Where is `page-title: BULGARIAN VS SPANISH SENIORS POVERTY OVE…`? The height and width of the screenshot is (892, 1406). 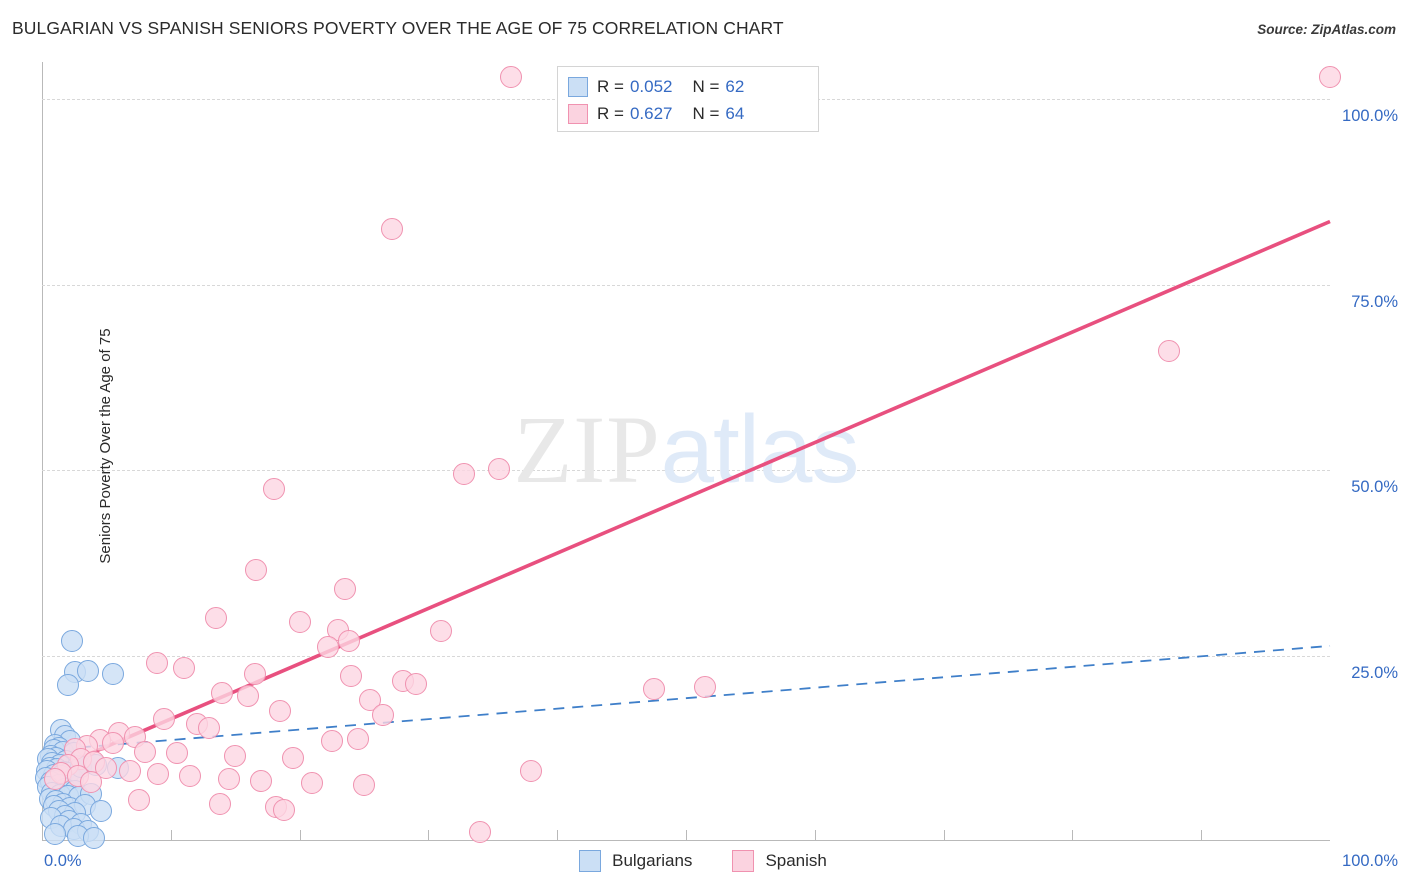
page-title: BULGARIAN VS SPANISH SENIORS POVERTY OVE… is located at coordinates (398, 28).